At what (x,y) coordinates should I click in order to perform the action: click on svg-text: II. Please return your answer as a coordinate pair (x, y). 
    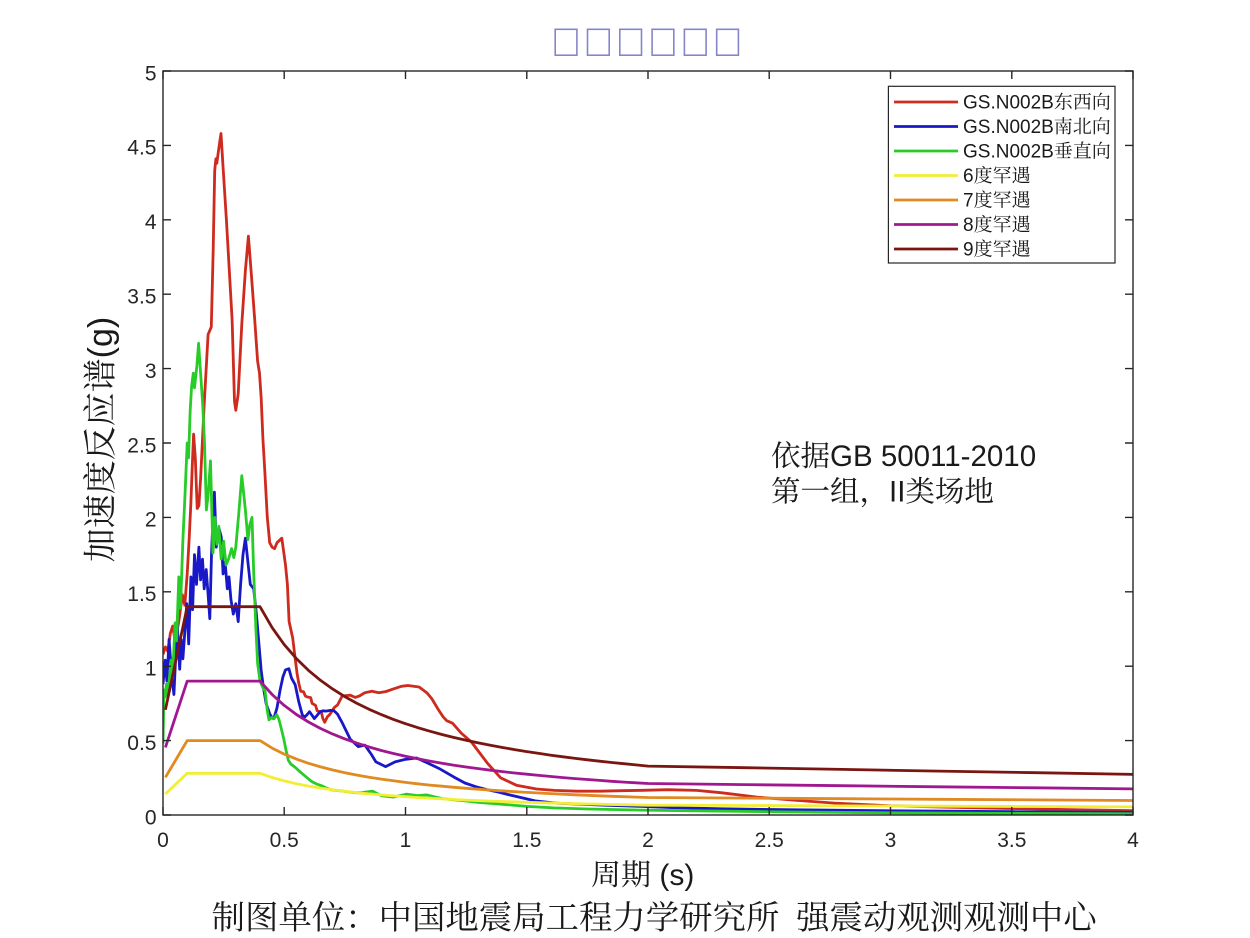
    Looking at the image, I should click on (897, 492).